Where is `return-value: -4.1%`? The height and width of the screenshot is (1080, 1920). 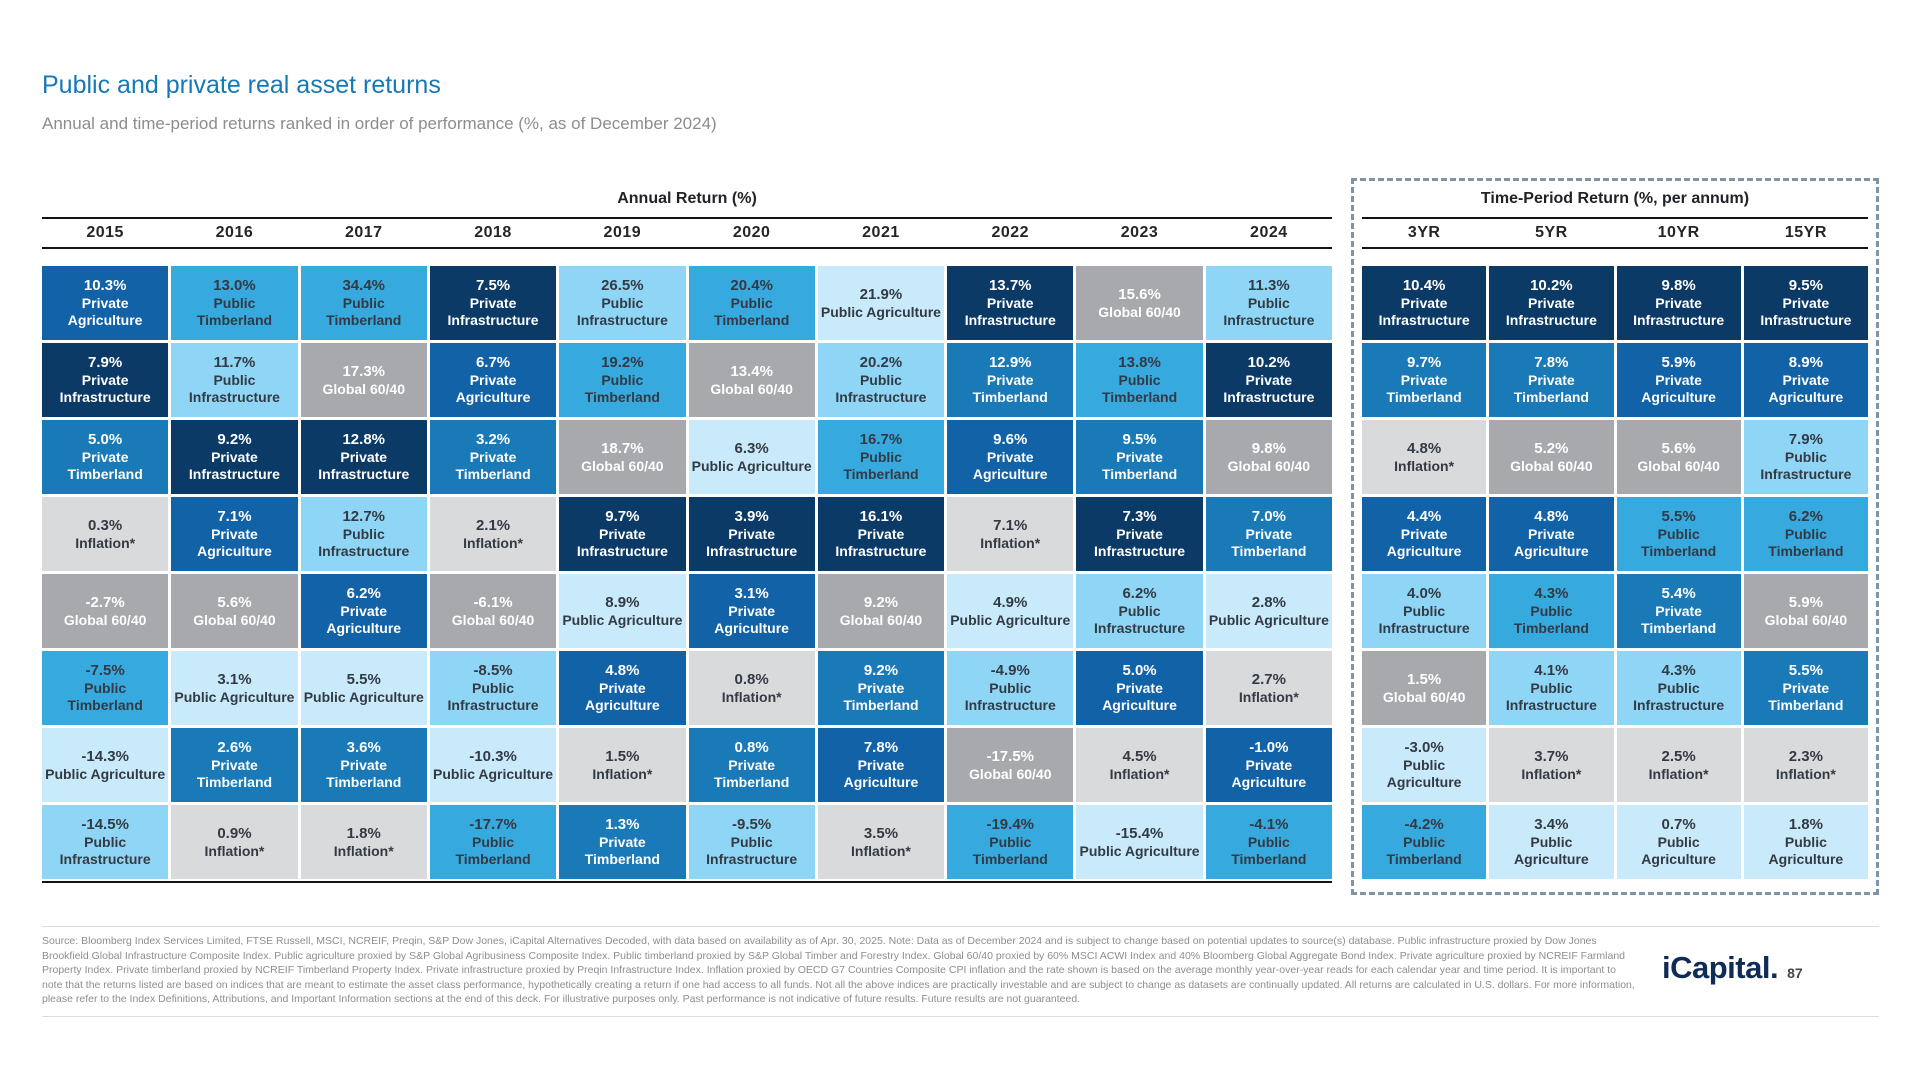 return-value: -4.1% is located at coordinates (1269, 824).